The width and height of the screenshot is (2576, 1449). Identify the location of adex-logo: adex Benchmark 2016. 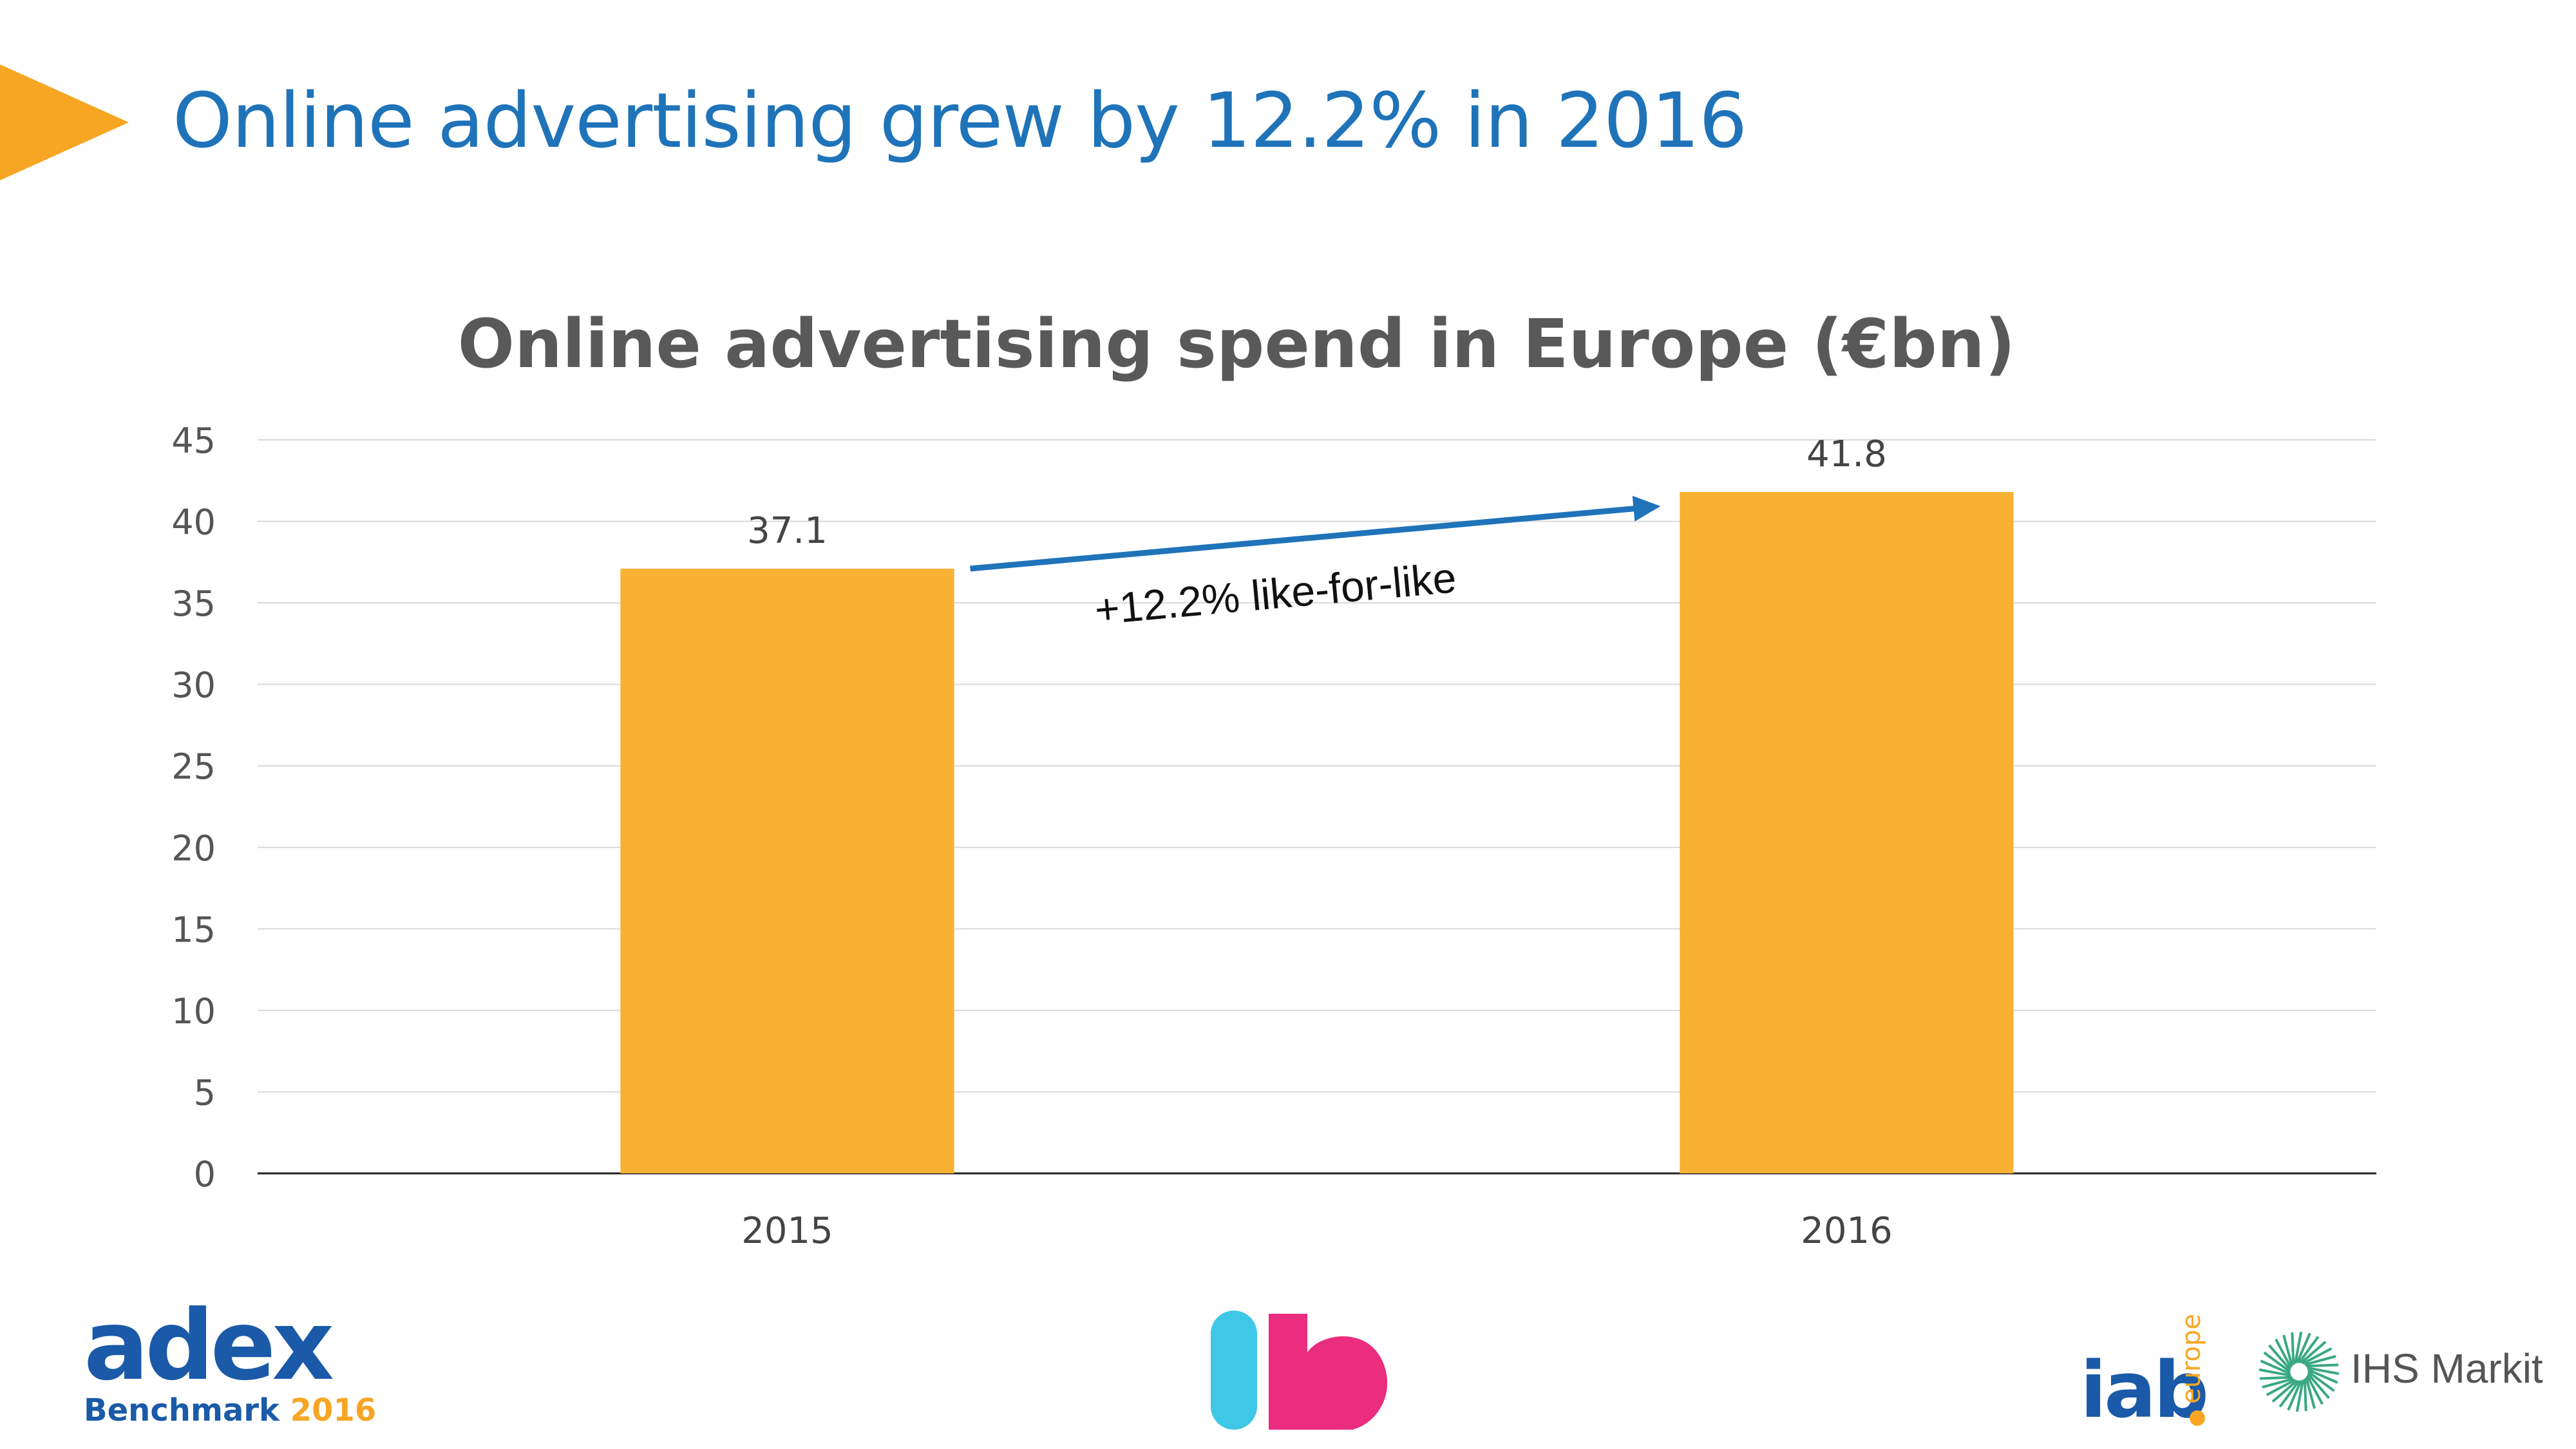
(230, 1370).